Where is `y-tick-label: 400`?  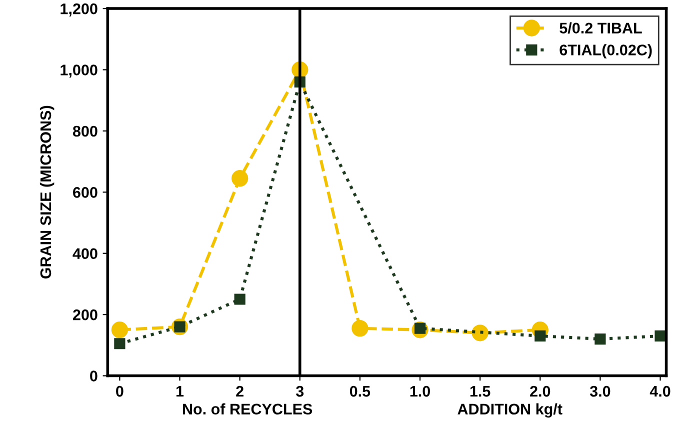 y-tick-label: 400 is located at coordinates (85, 254).